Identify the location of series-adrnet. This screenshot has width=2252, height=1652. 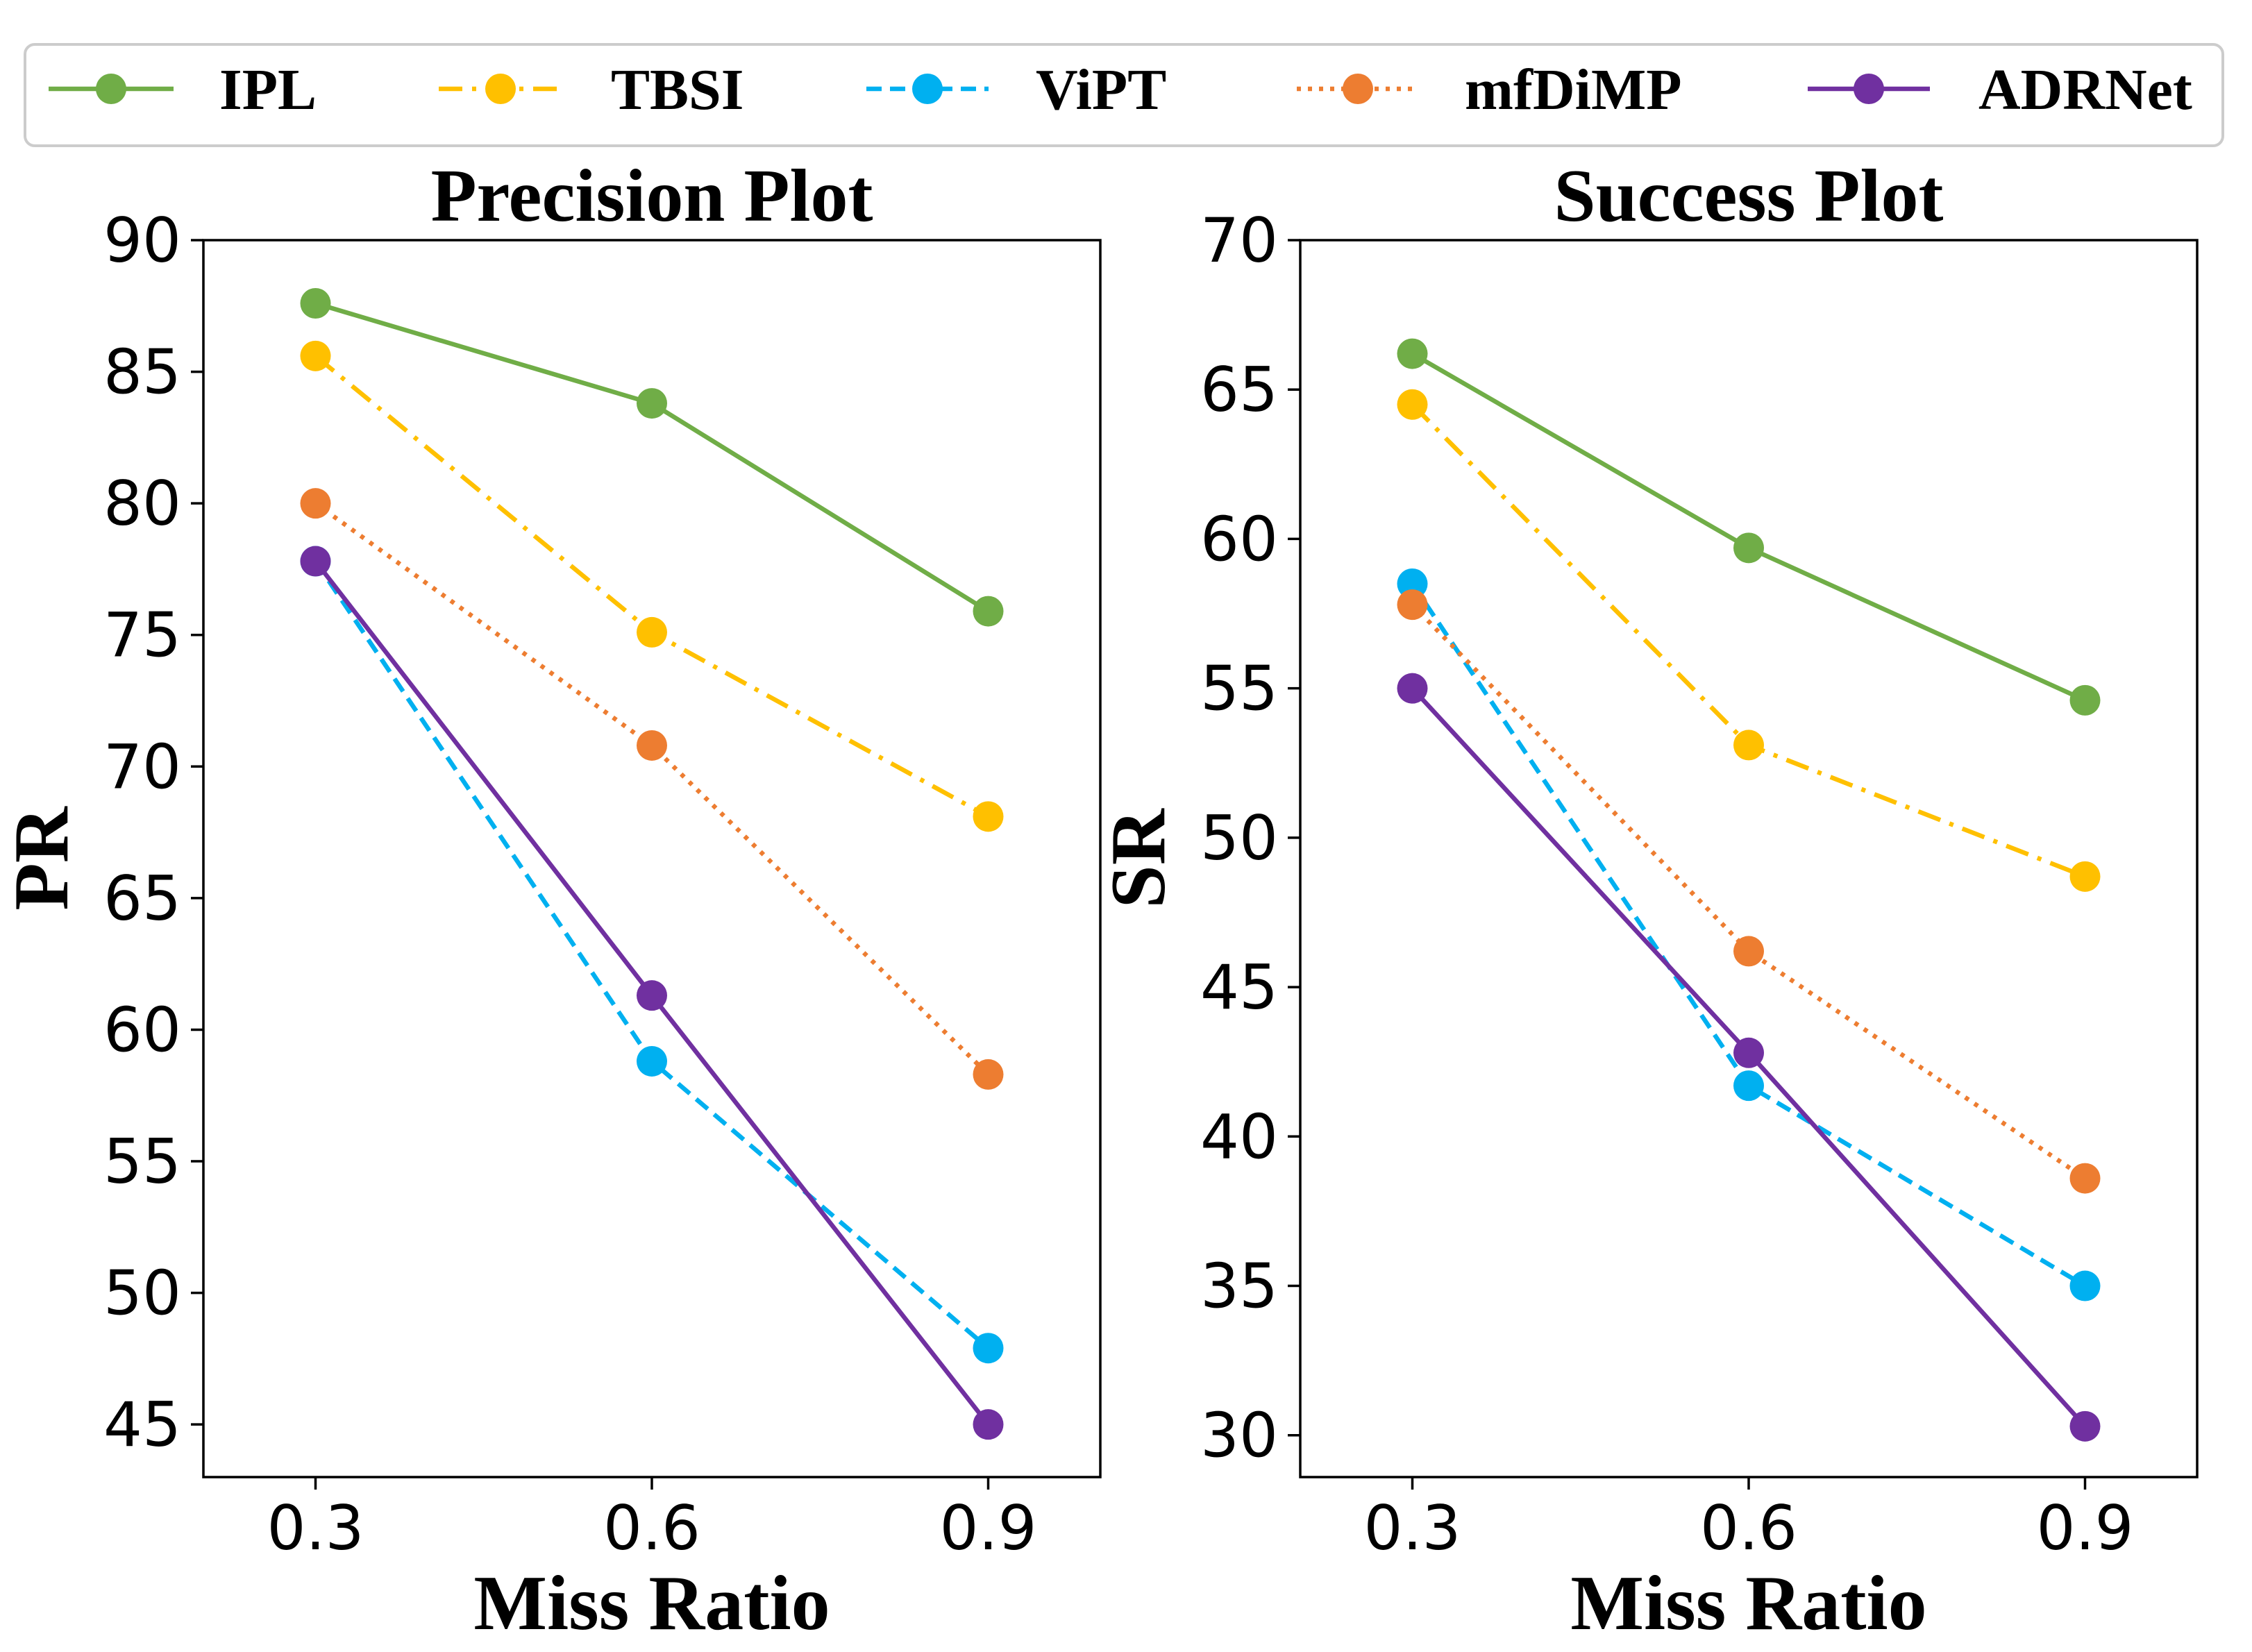
(1749, 1057).